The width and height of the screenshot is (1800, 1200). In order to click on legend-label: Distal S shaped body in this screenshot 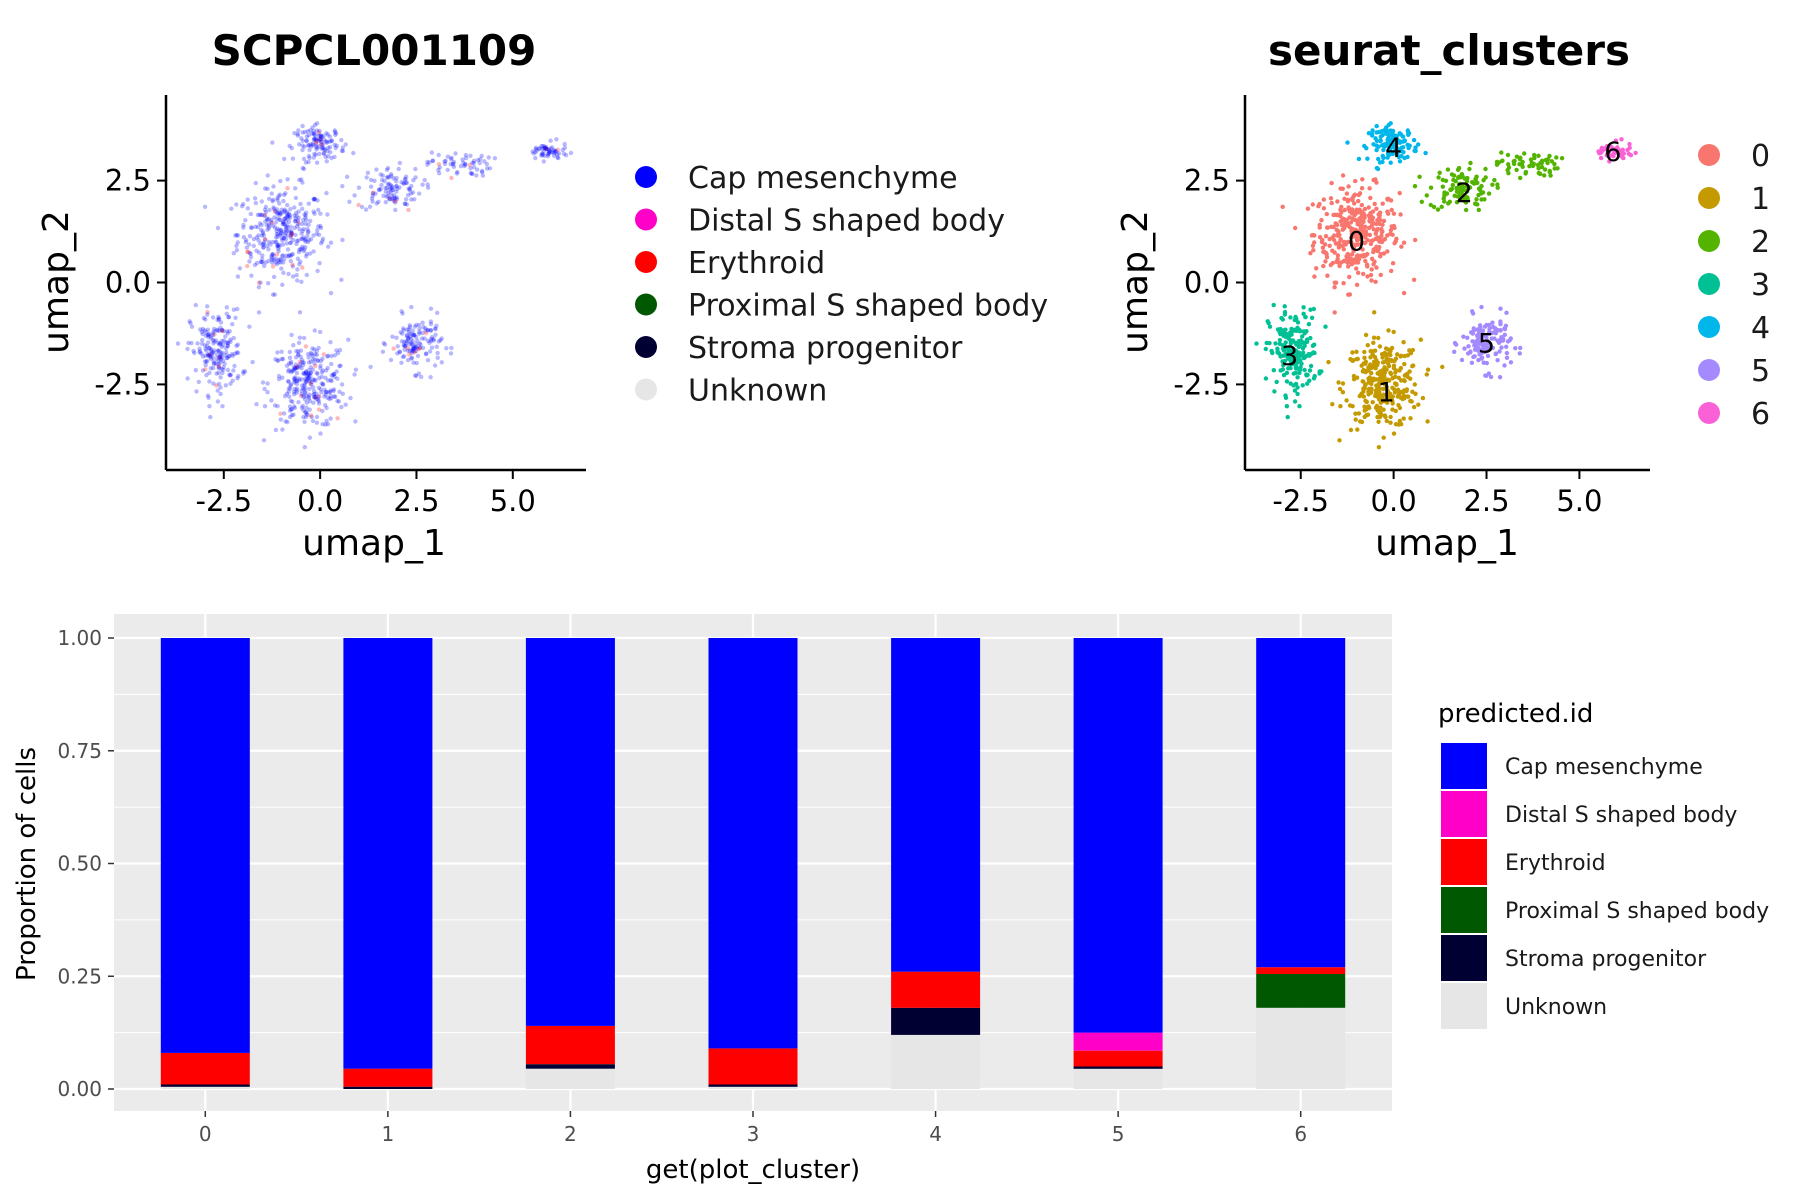, I will do `click(1621, 815)`.